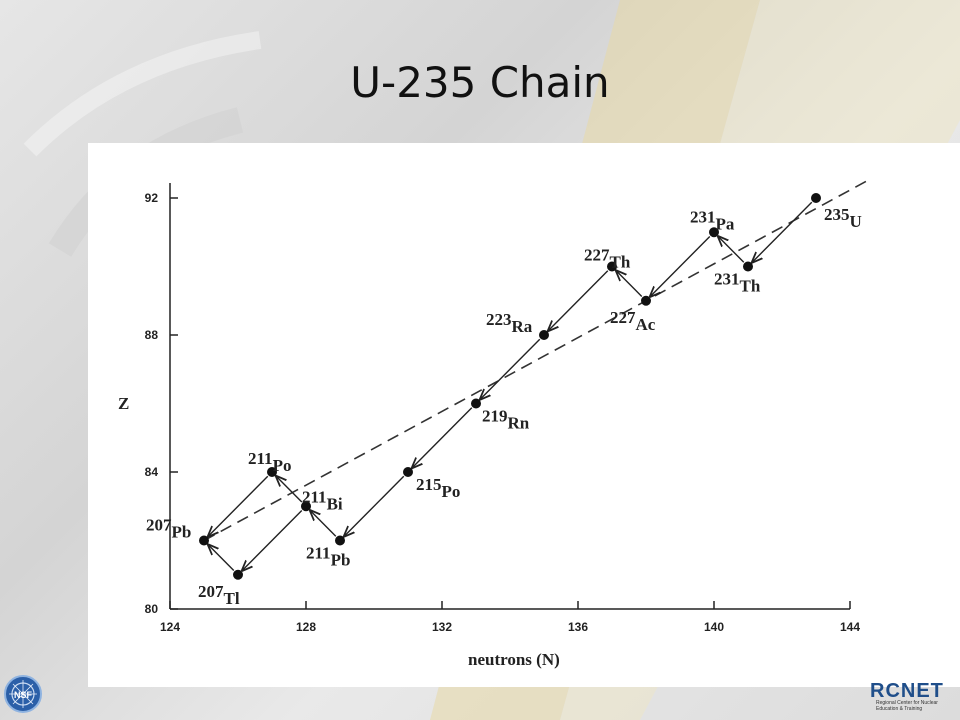 The width and height of the screenshot is (960, 720). Describe the element at coordinates (152, 335) in the screenshot. I see `y-tick-label: 88` at that location.